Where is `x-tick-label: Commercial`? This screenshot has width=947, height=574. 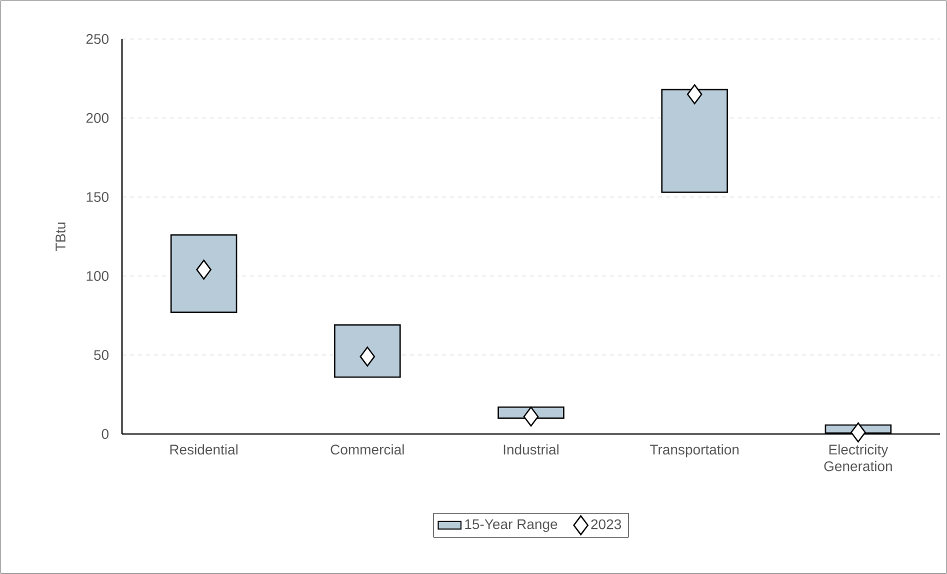
x-tick-label: Commercial is located at coordinates (367, 449).